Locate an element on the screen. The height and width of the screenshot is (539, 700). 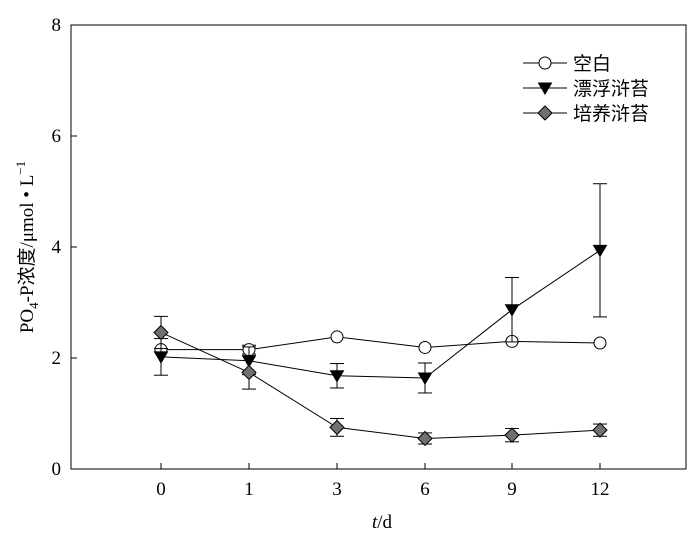
legend-marker-diamond is located at coordinates (545, 113).